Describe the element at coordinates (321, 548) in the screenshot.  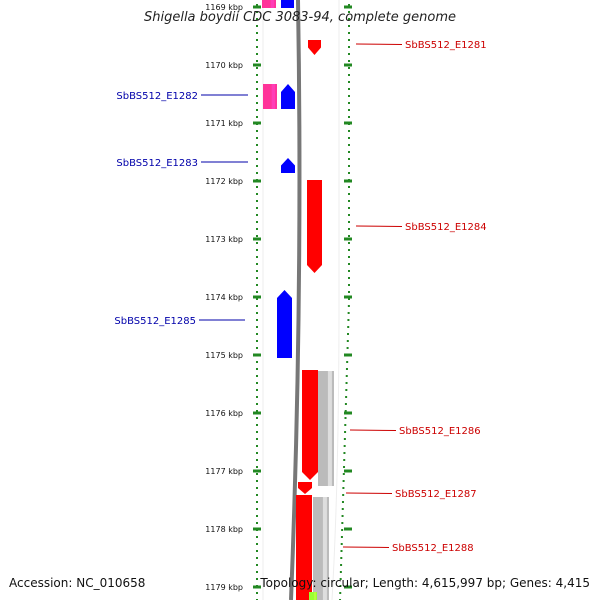
I see `gene-gray-e1288` at that location.